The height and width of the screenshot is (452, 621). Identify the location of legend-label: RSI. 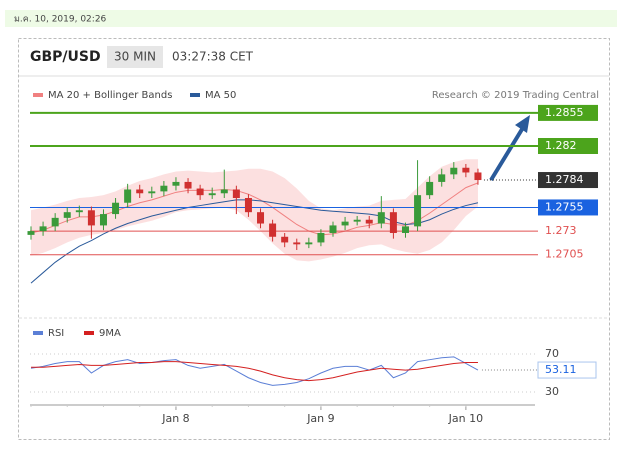
(56, 333).